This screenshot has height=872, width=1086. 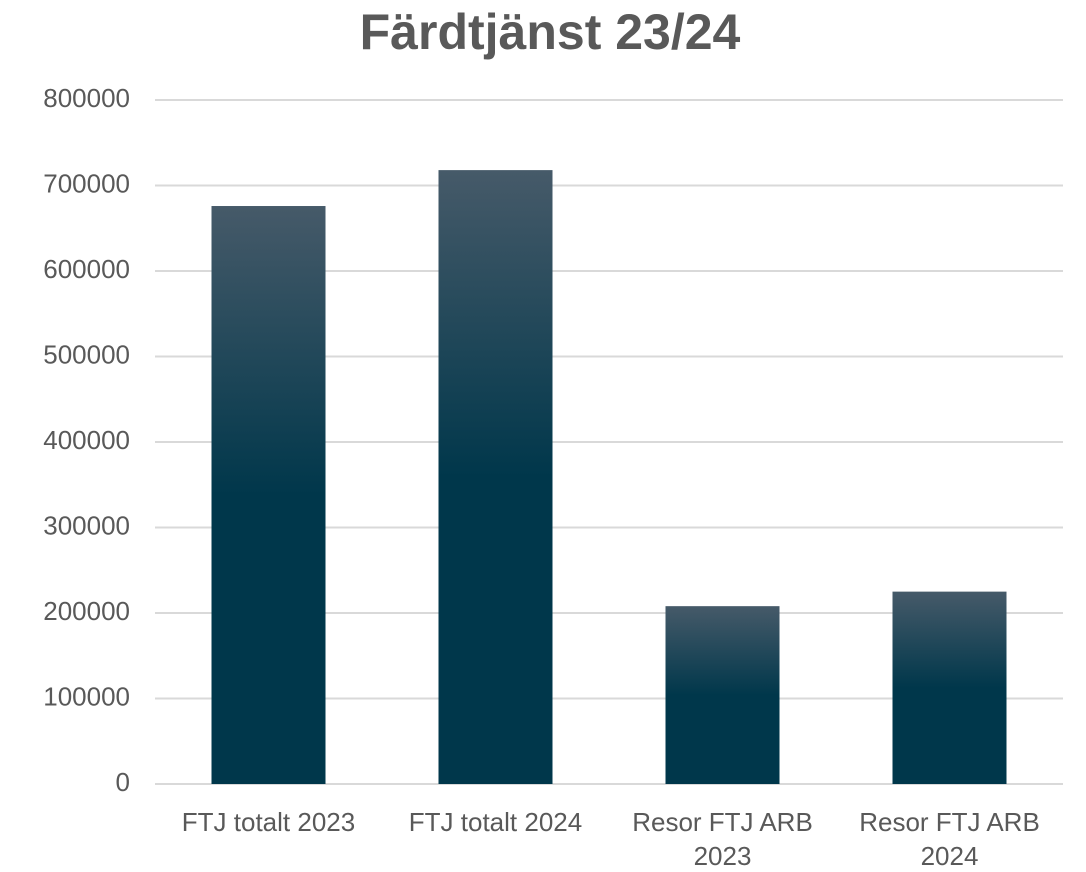 What do you see at coordinates (722, 839) in the screenshot?
I see `x-tick-label: Resor FTJ ARB 2023` at bounding box center [722, 839].